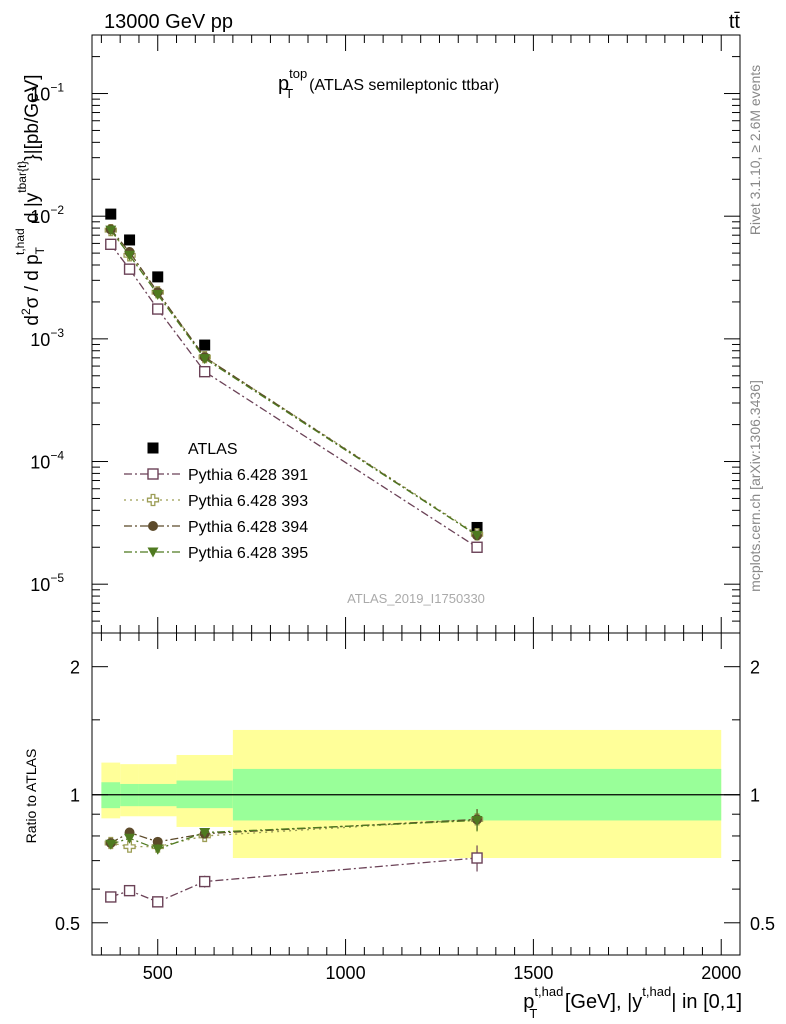  I want to click on legend-entry: Pythia 6.428 393, so click(216, 501).